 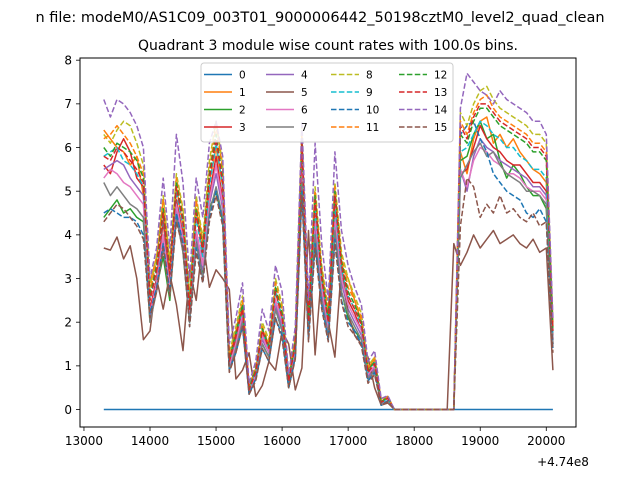 I want to click on legend-label-2: 2, so click(x=242, y=110).